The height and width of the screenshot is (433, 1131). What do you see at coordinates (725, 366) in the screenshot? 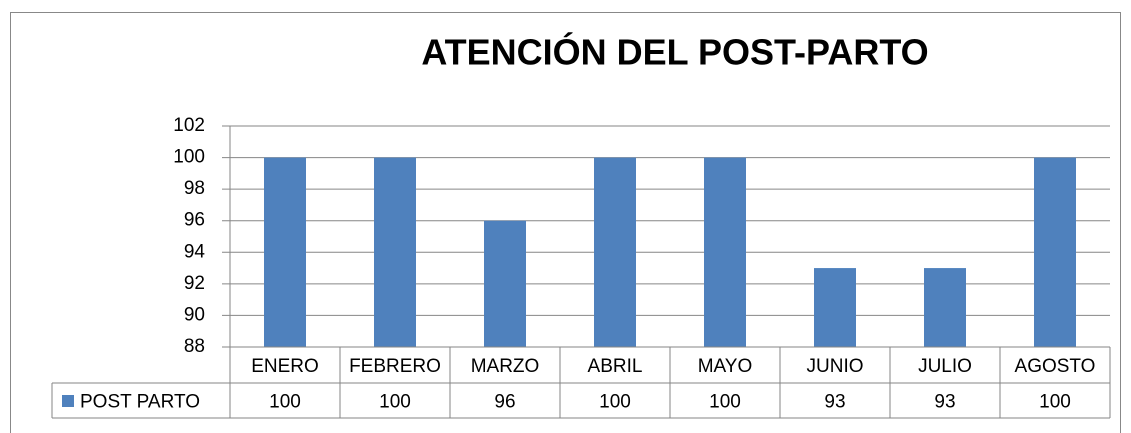
I see `x-tick-label: MAYO` at bounding box center [725, 366].